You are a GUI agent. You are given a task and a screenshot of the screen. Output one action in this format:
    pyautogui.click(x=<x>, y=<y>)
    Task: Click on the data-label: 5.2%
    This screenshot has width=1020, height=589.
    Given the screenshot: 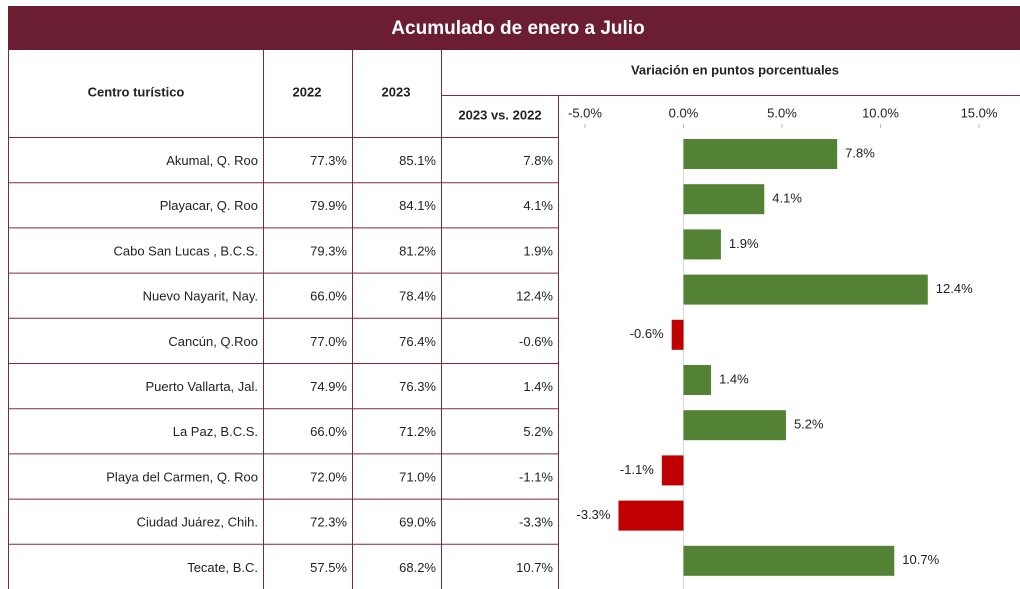 What is the action you would take?
    pyautogui.click(x=809, y=424)
    